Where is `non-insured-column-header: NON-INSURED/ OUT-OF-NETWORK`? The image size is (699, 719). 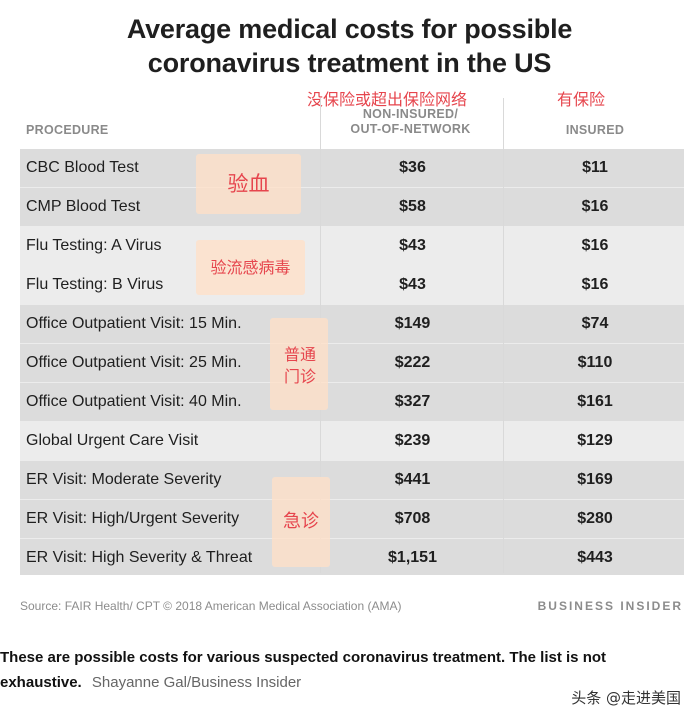
non-insured-column-header: NON-INSURED/ OUT-OF-NETWORK is located at coordinates (410, 122).